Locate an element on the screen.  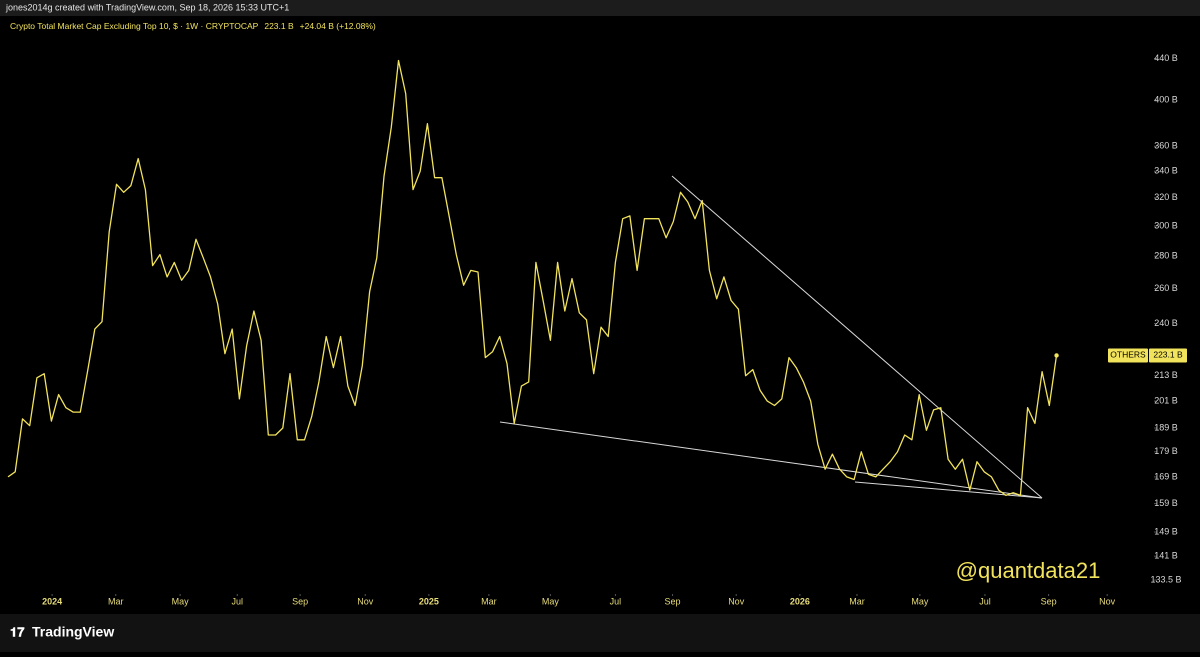
y-tick-label: 179 B is located at coordinates (1166, 451).